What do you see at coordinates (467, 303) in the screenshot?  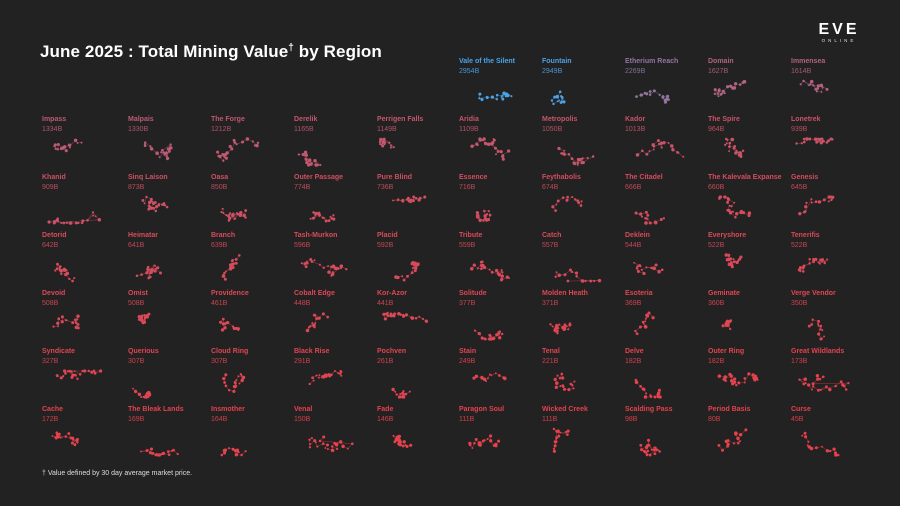 I see `region-value: 377B` at bounding box center [467, 303].